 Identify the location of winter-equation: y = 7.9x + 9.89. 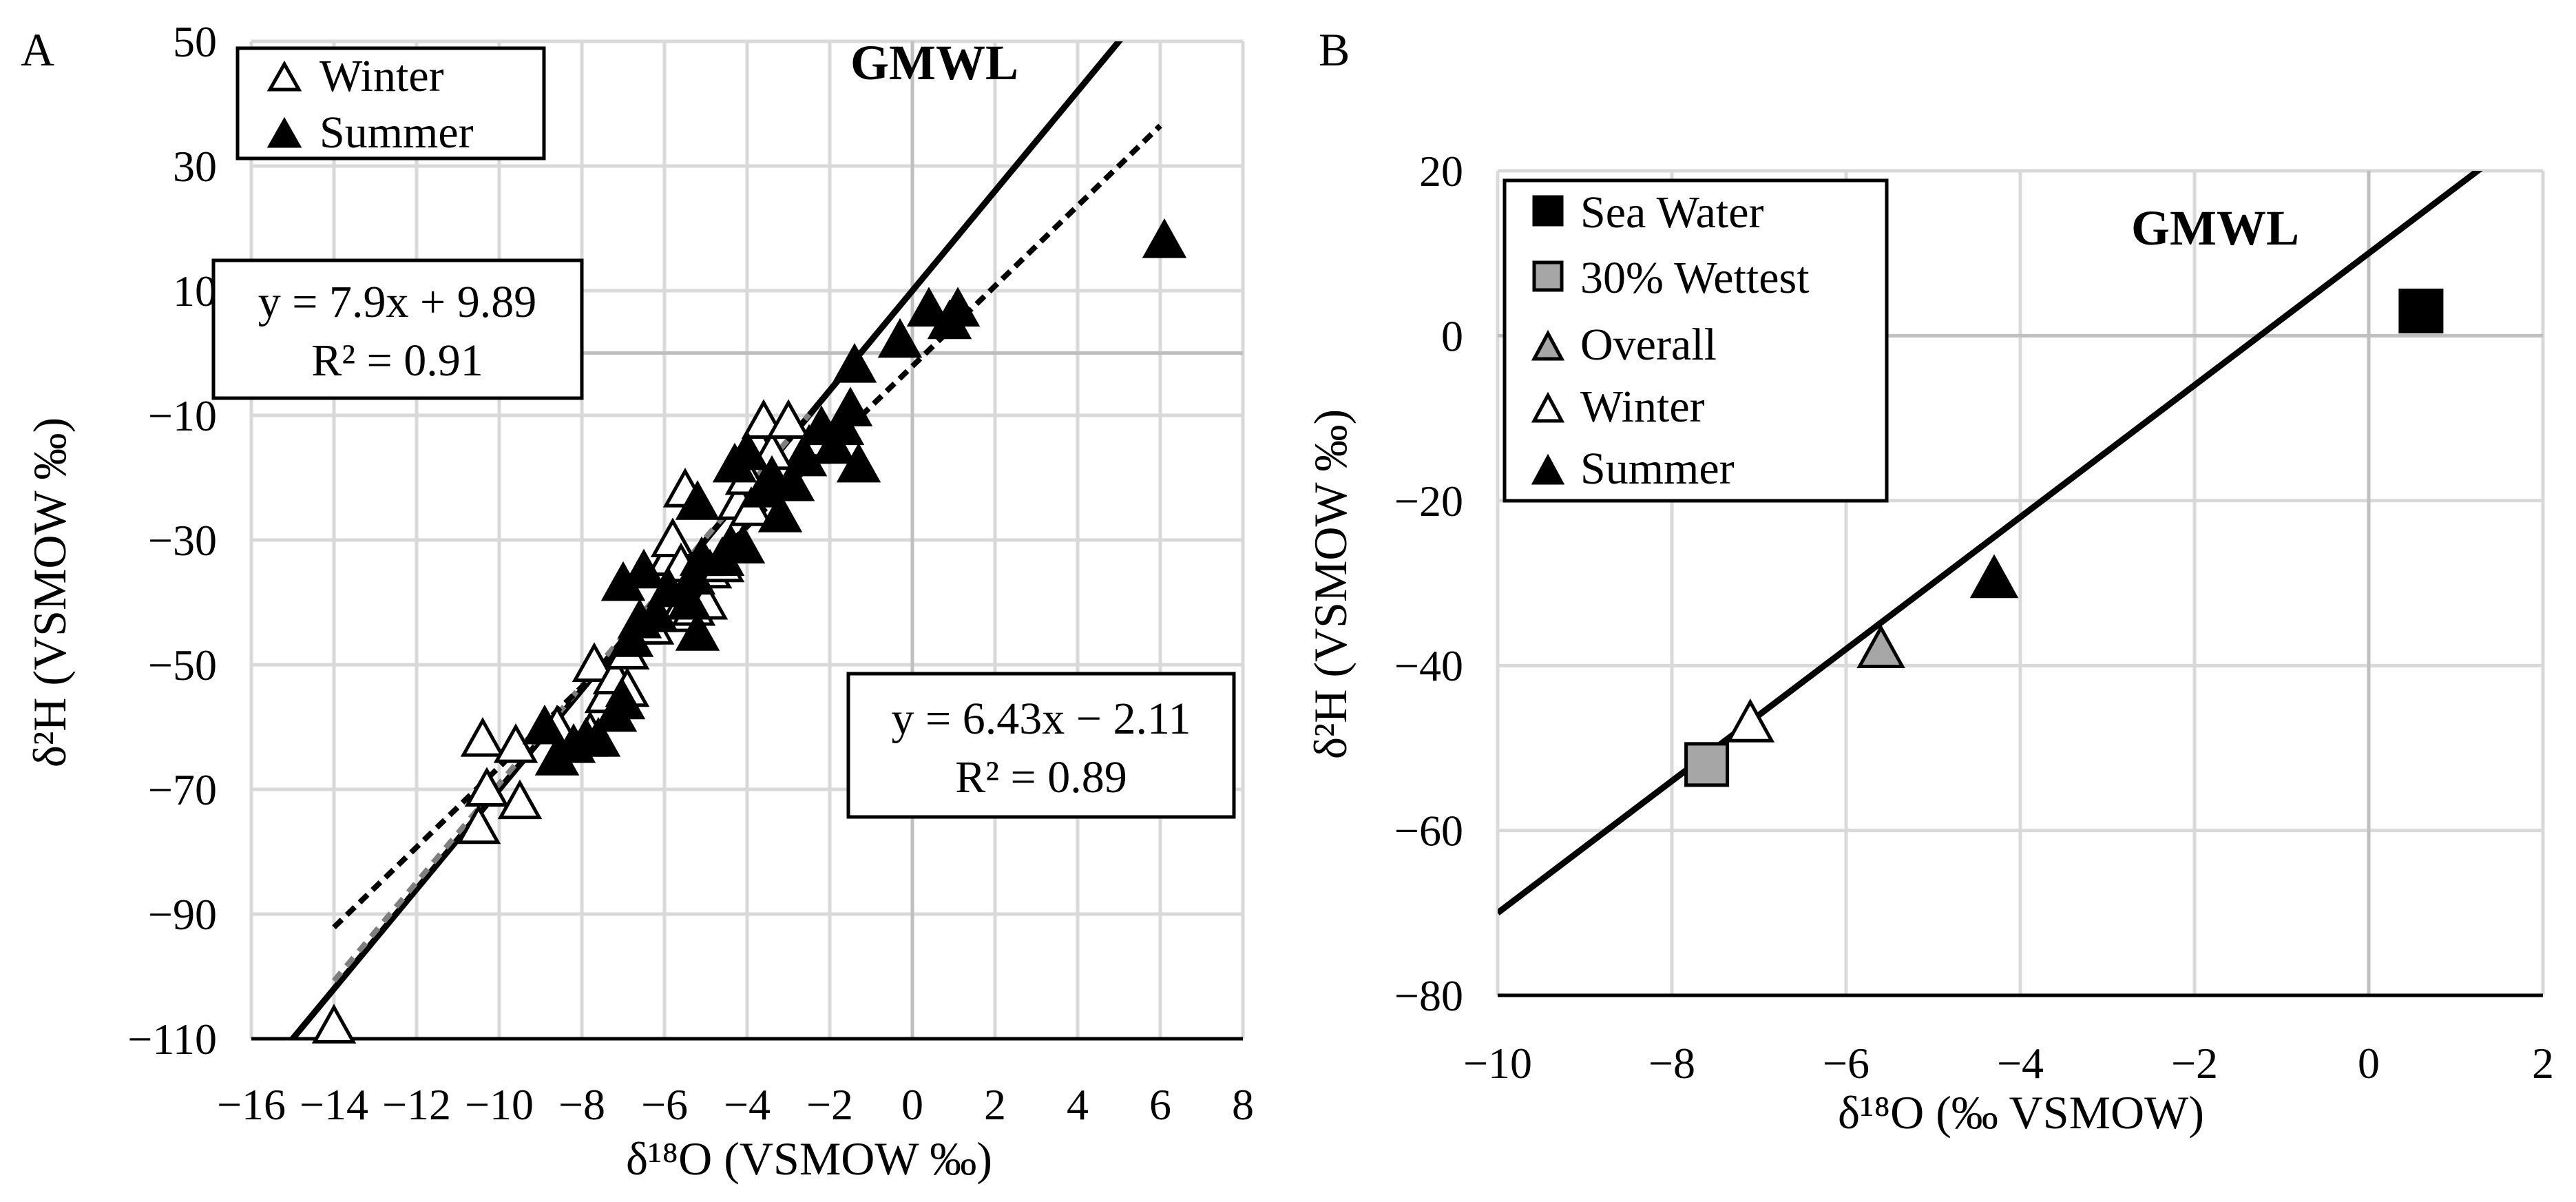
(397, 302).